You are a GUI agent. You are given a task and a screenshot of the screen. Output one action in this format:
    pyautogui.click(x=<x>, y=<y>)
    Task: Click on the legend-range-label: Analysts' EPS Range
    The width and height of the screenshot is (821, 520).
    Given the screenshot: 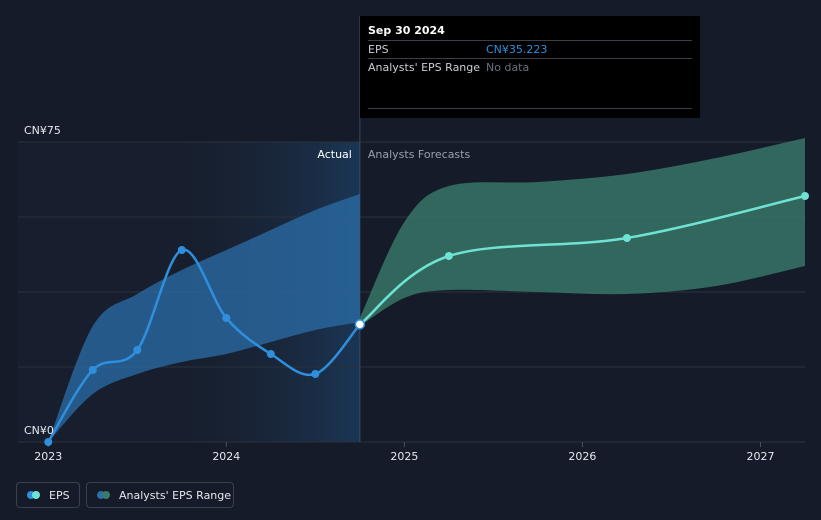 What is the action you would take?
    pyautogui.click(x=175, y=495)
    